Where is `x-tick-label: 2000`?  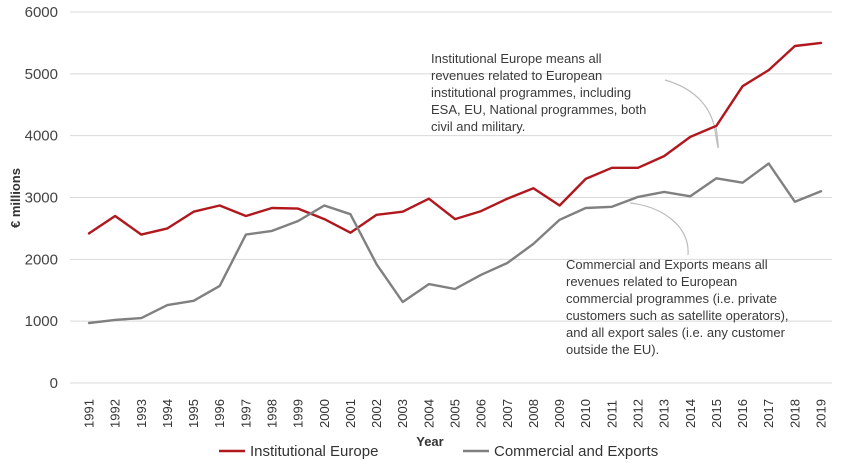 x-tick-label: 2000 is located at coordinates (324, 413).